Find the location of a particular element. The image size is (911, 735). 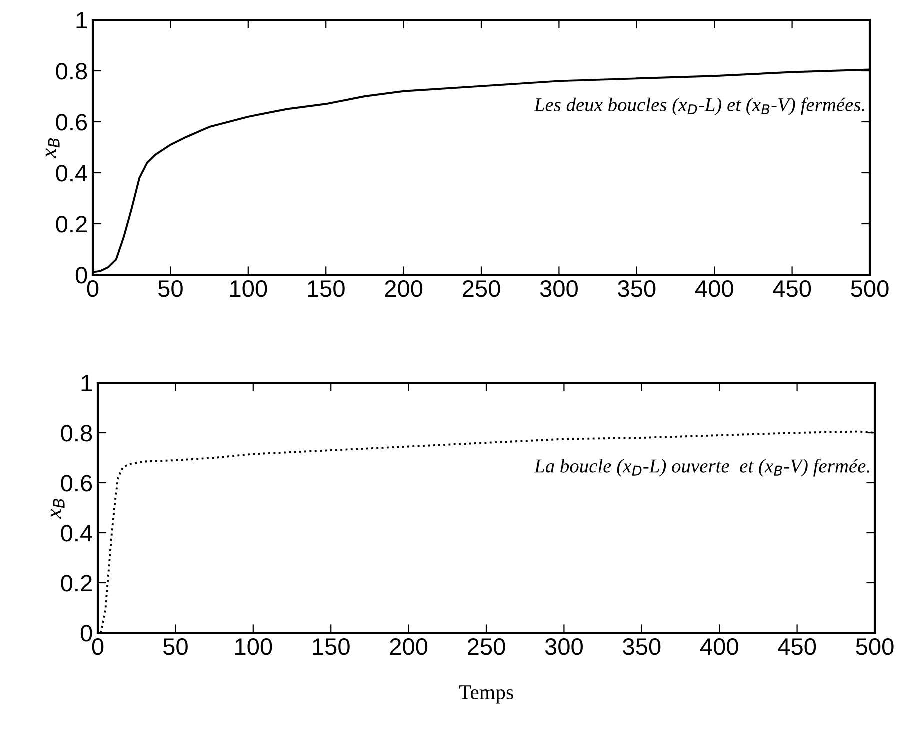

annotation: La boucle (x$_{D}$-L) ouverte et (x$_{B}$-V) fermée. is located at coordinates (702, 467).